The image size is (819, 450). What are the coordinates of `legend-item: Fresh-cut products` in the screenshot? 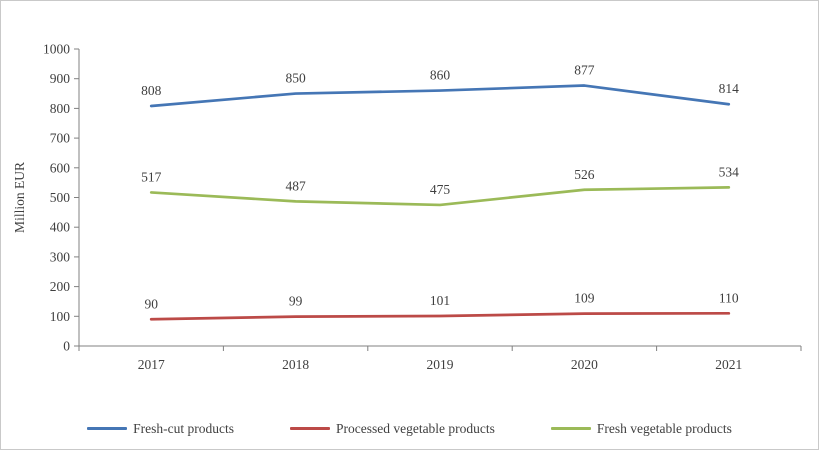 It's located at (160, 428).